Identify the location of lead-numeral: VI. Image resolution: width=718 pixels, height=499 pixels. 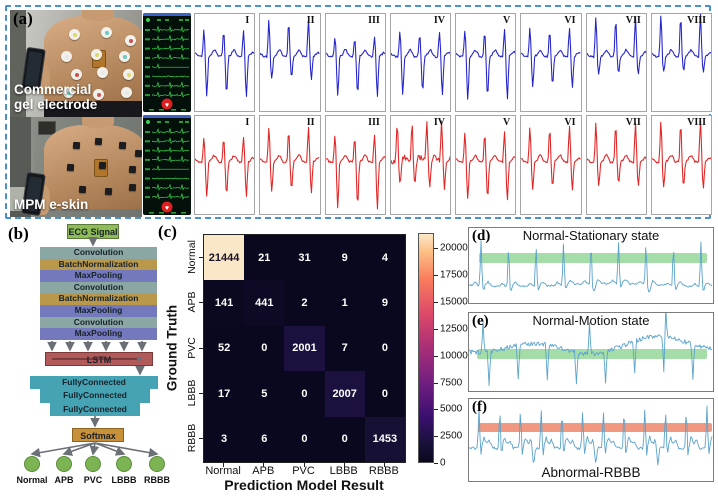
(570, 122).